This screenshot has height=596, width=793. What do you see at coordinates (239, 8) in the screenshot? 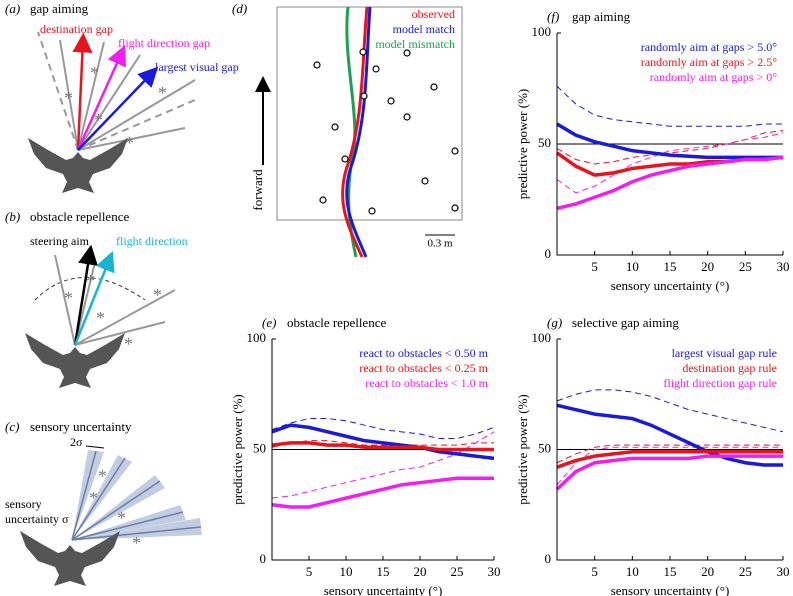
I see `panel-label: (d)` at bounding box center [239, 8].